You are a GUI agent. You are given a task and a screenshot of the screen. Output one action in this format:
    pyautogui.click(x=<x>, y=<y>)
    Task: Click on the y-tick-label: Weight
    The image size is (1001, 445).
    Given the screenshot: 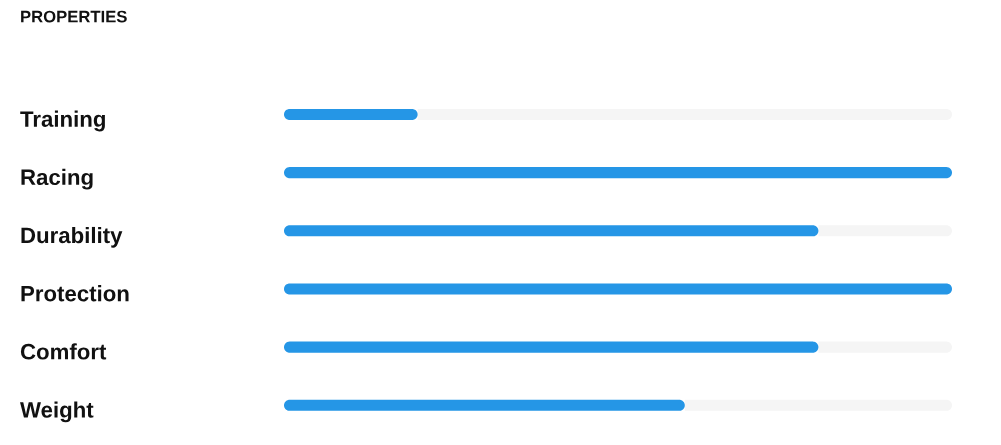 What is the action you would take?
    pyautogui.click(x=57, y=412)
    